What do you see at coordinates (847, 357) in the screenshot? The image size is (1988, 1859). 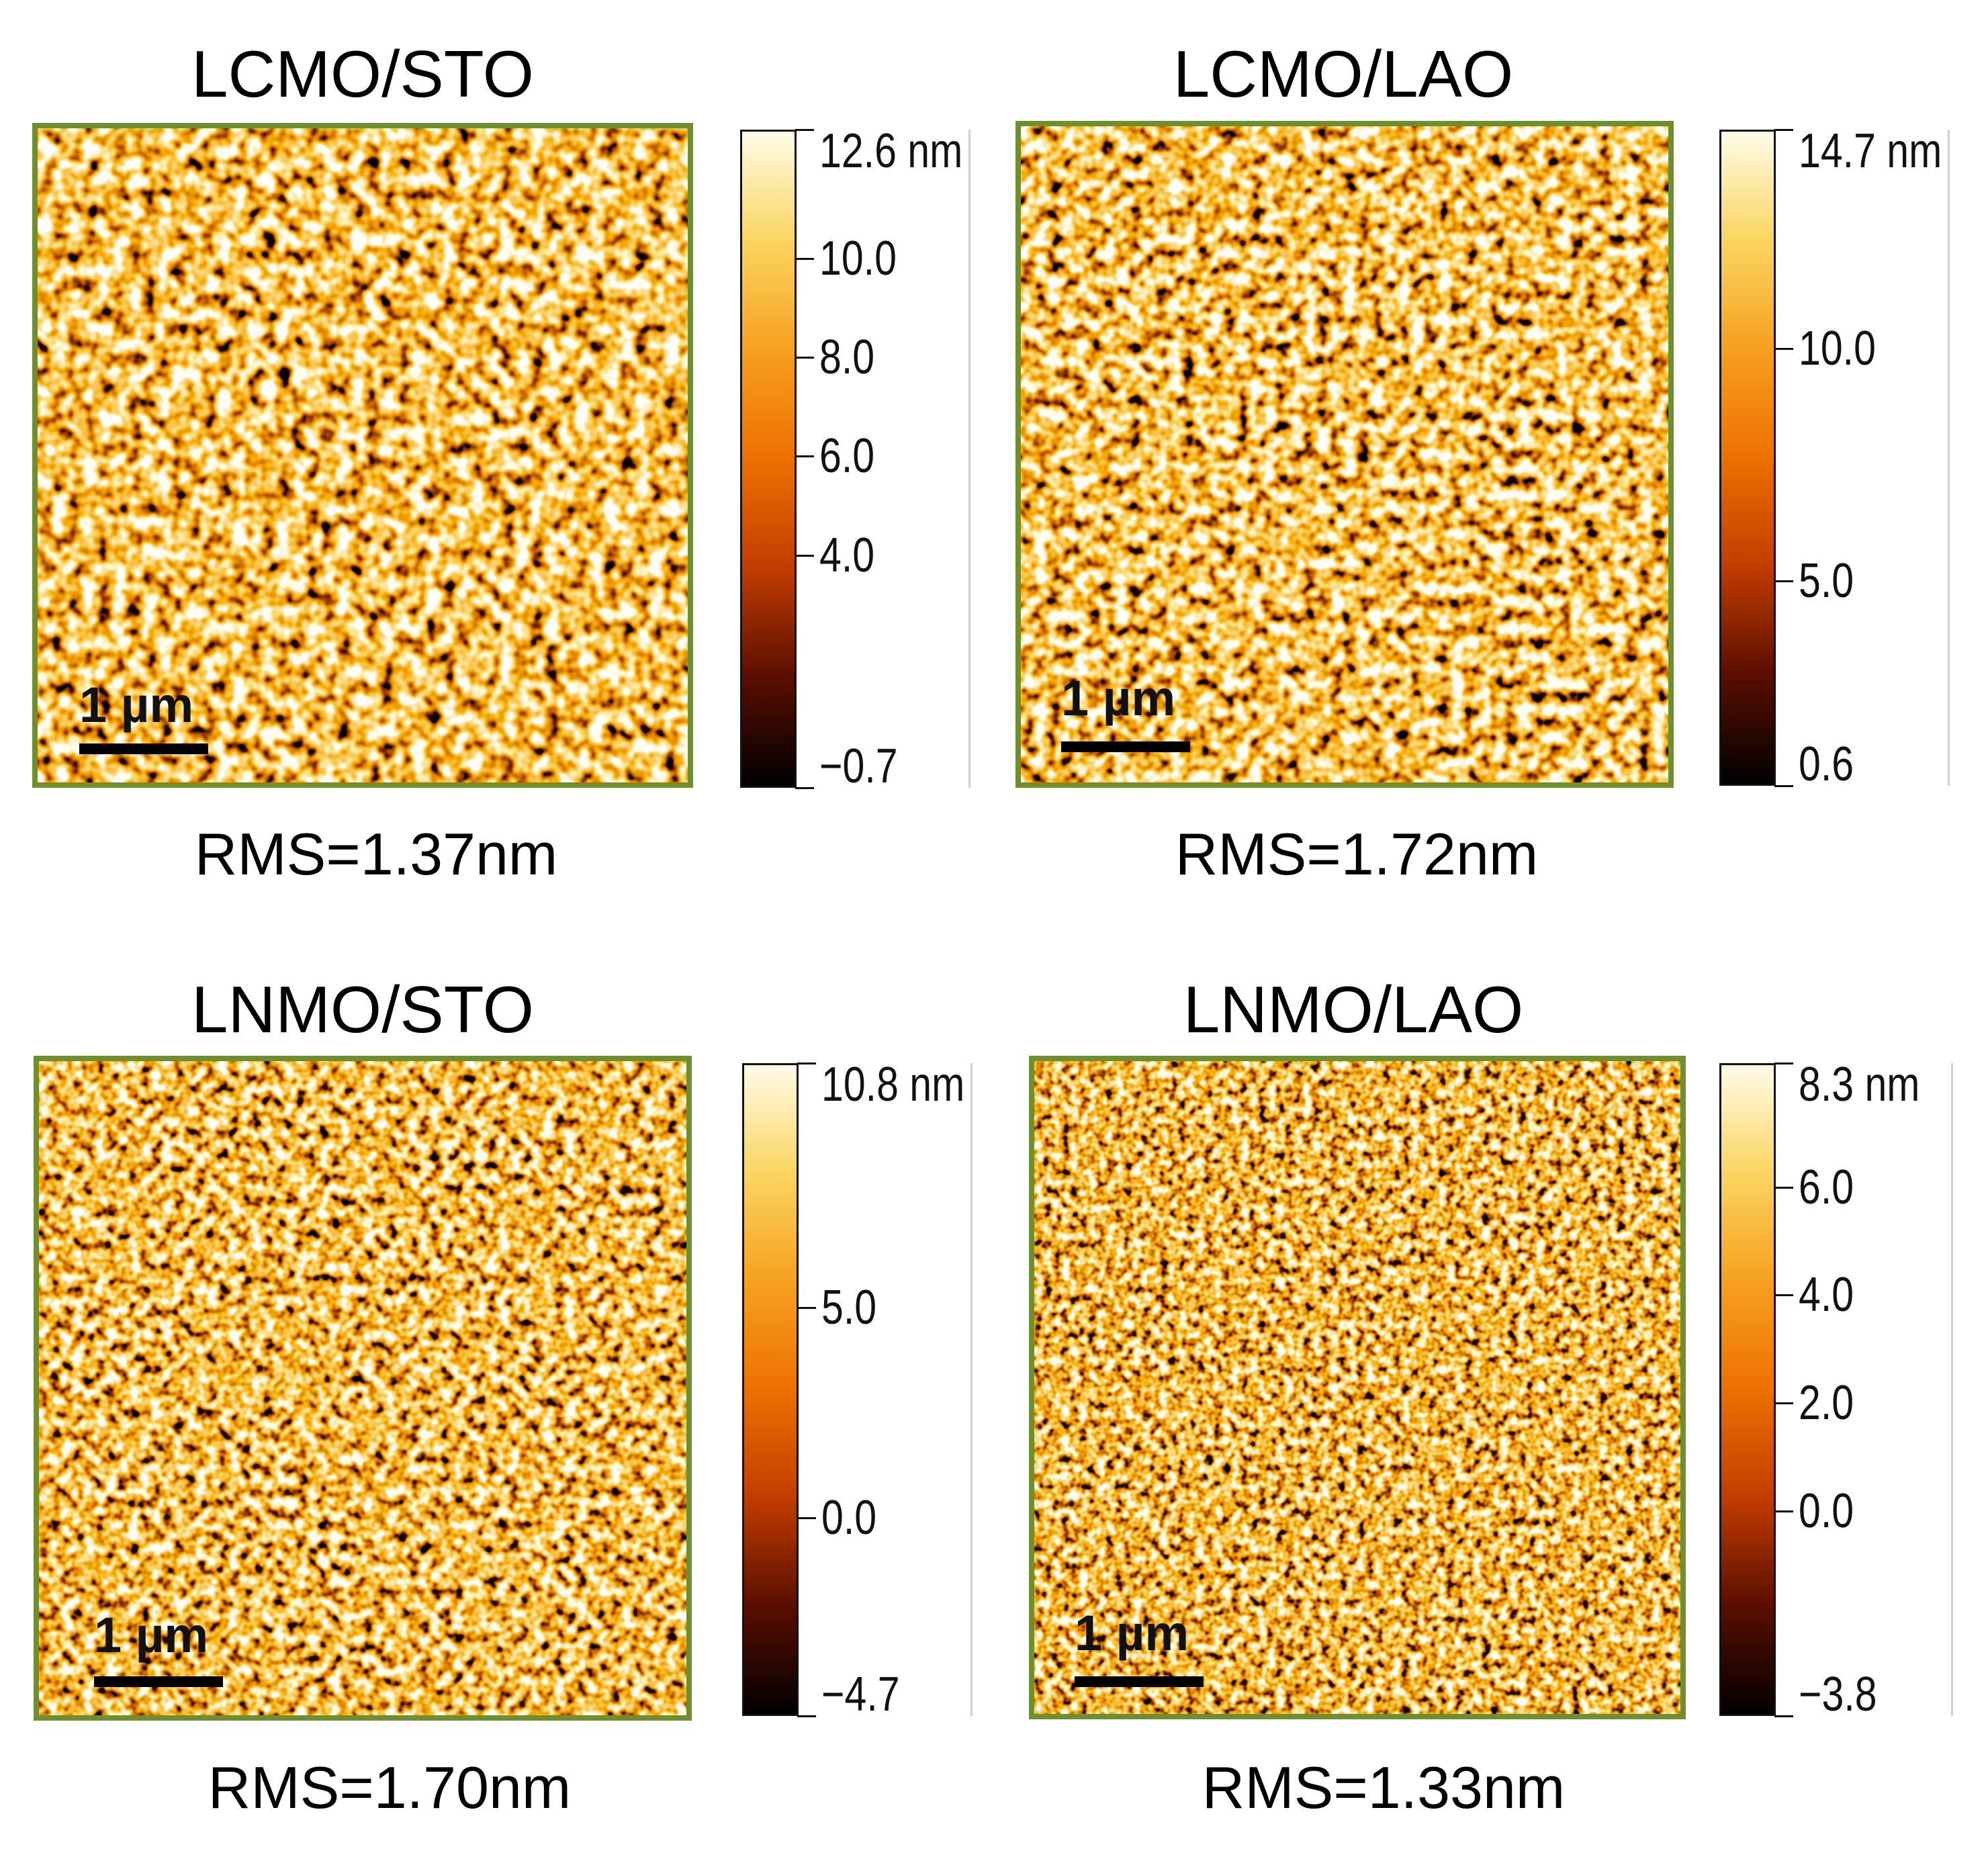 I see `color-bar-tick-label: 8.0` at bounding box center [847, 357].